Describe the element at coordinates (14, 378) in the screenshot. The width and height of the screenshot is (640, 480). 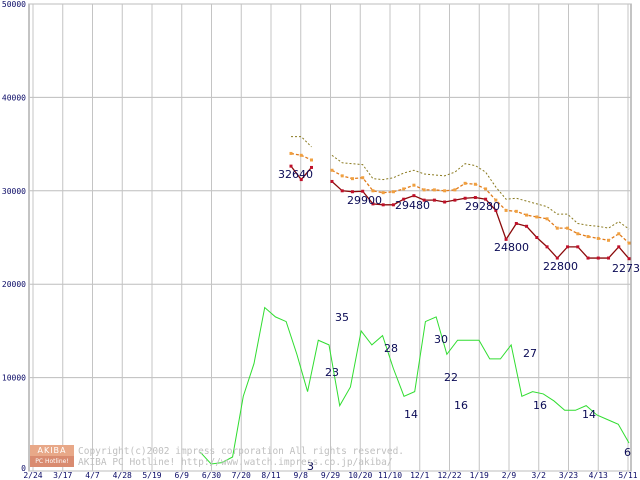
I see `y-tick-label: 10000` at that location.